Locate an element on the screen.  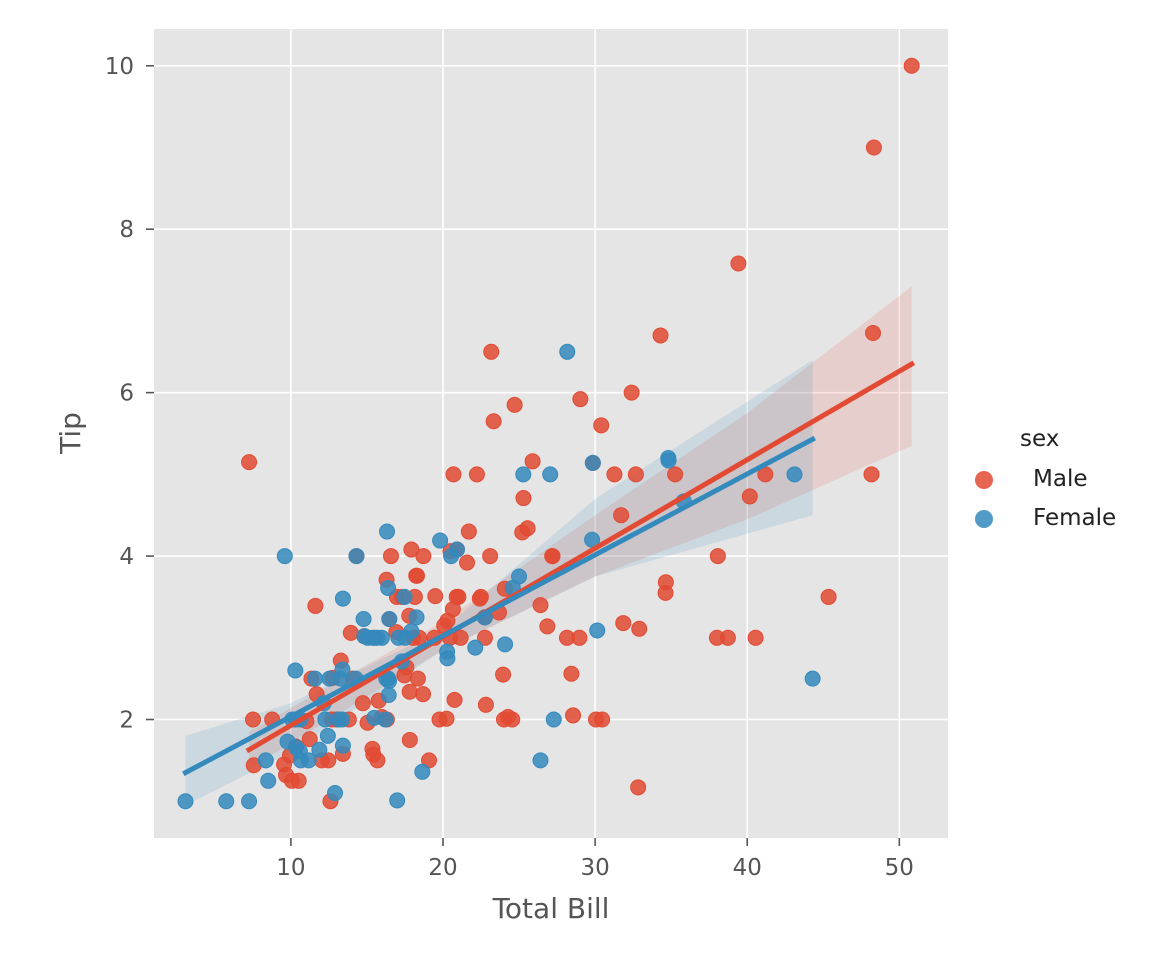
y-tick-label: 2 is located at coordinates (126, 721).